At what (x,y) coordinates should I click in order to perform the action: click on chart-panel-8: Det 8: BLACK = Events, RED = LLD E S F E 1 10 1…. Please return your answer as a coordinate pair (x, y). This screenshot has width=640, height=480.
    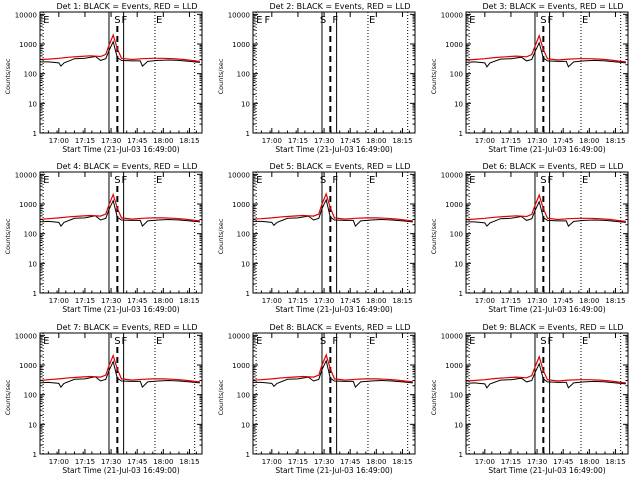
    Looking at the image, I should click on (316, 399).